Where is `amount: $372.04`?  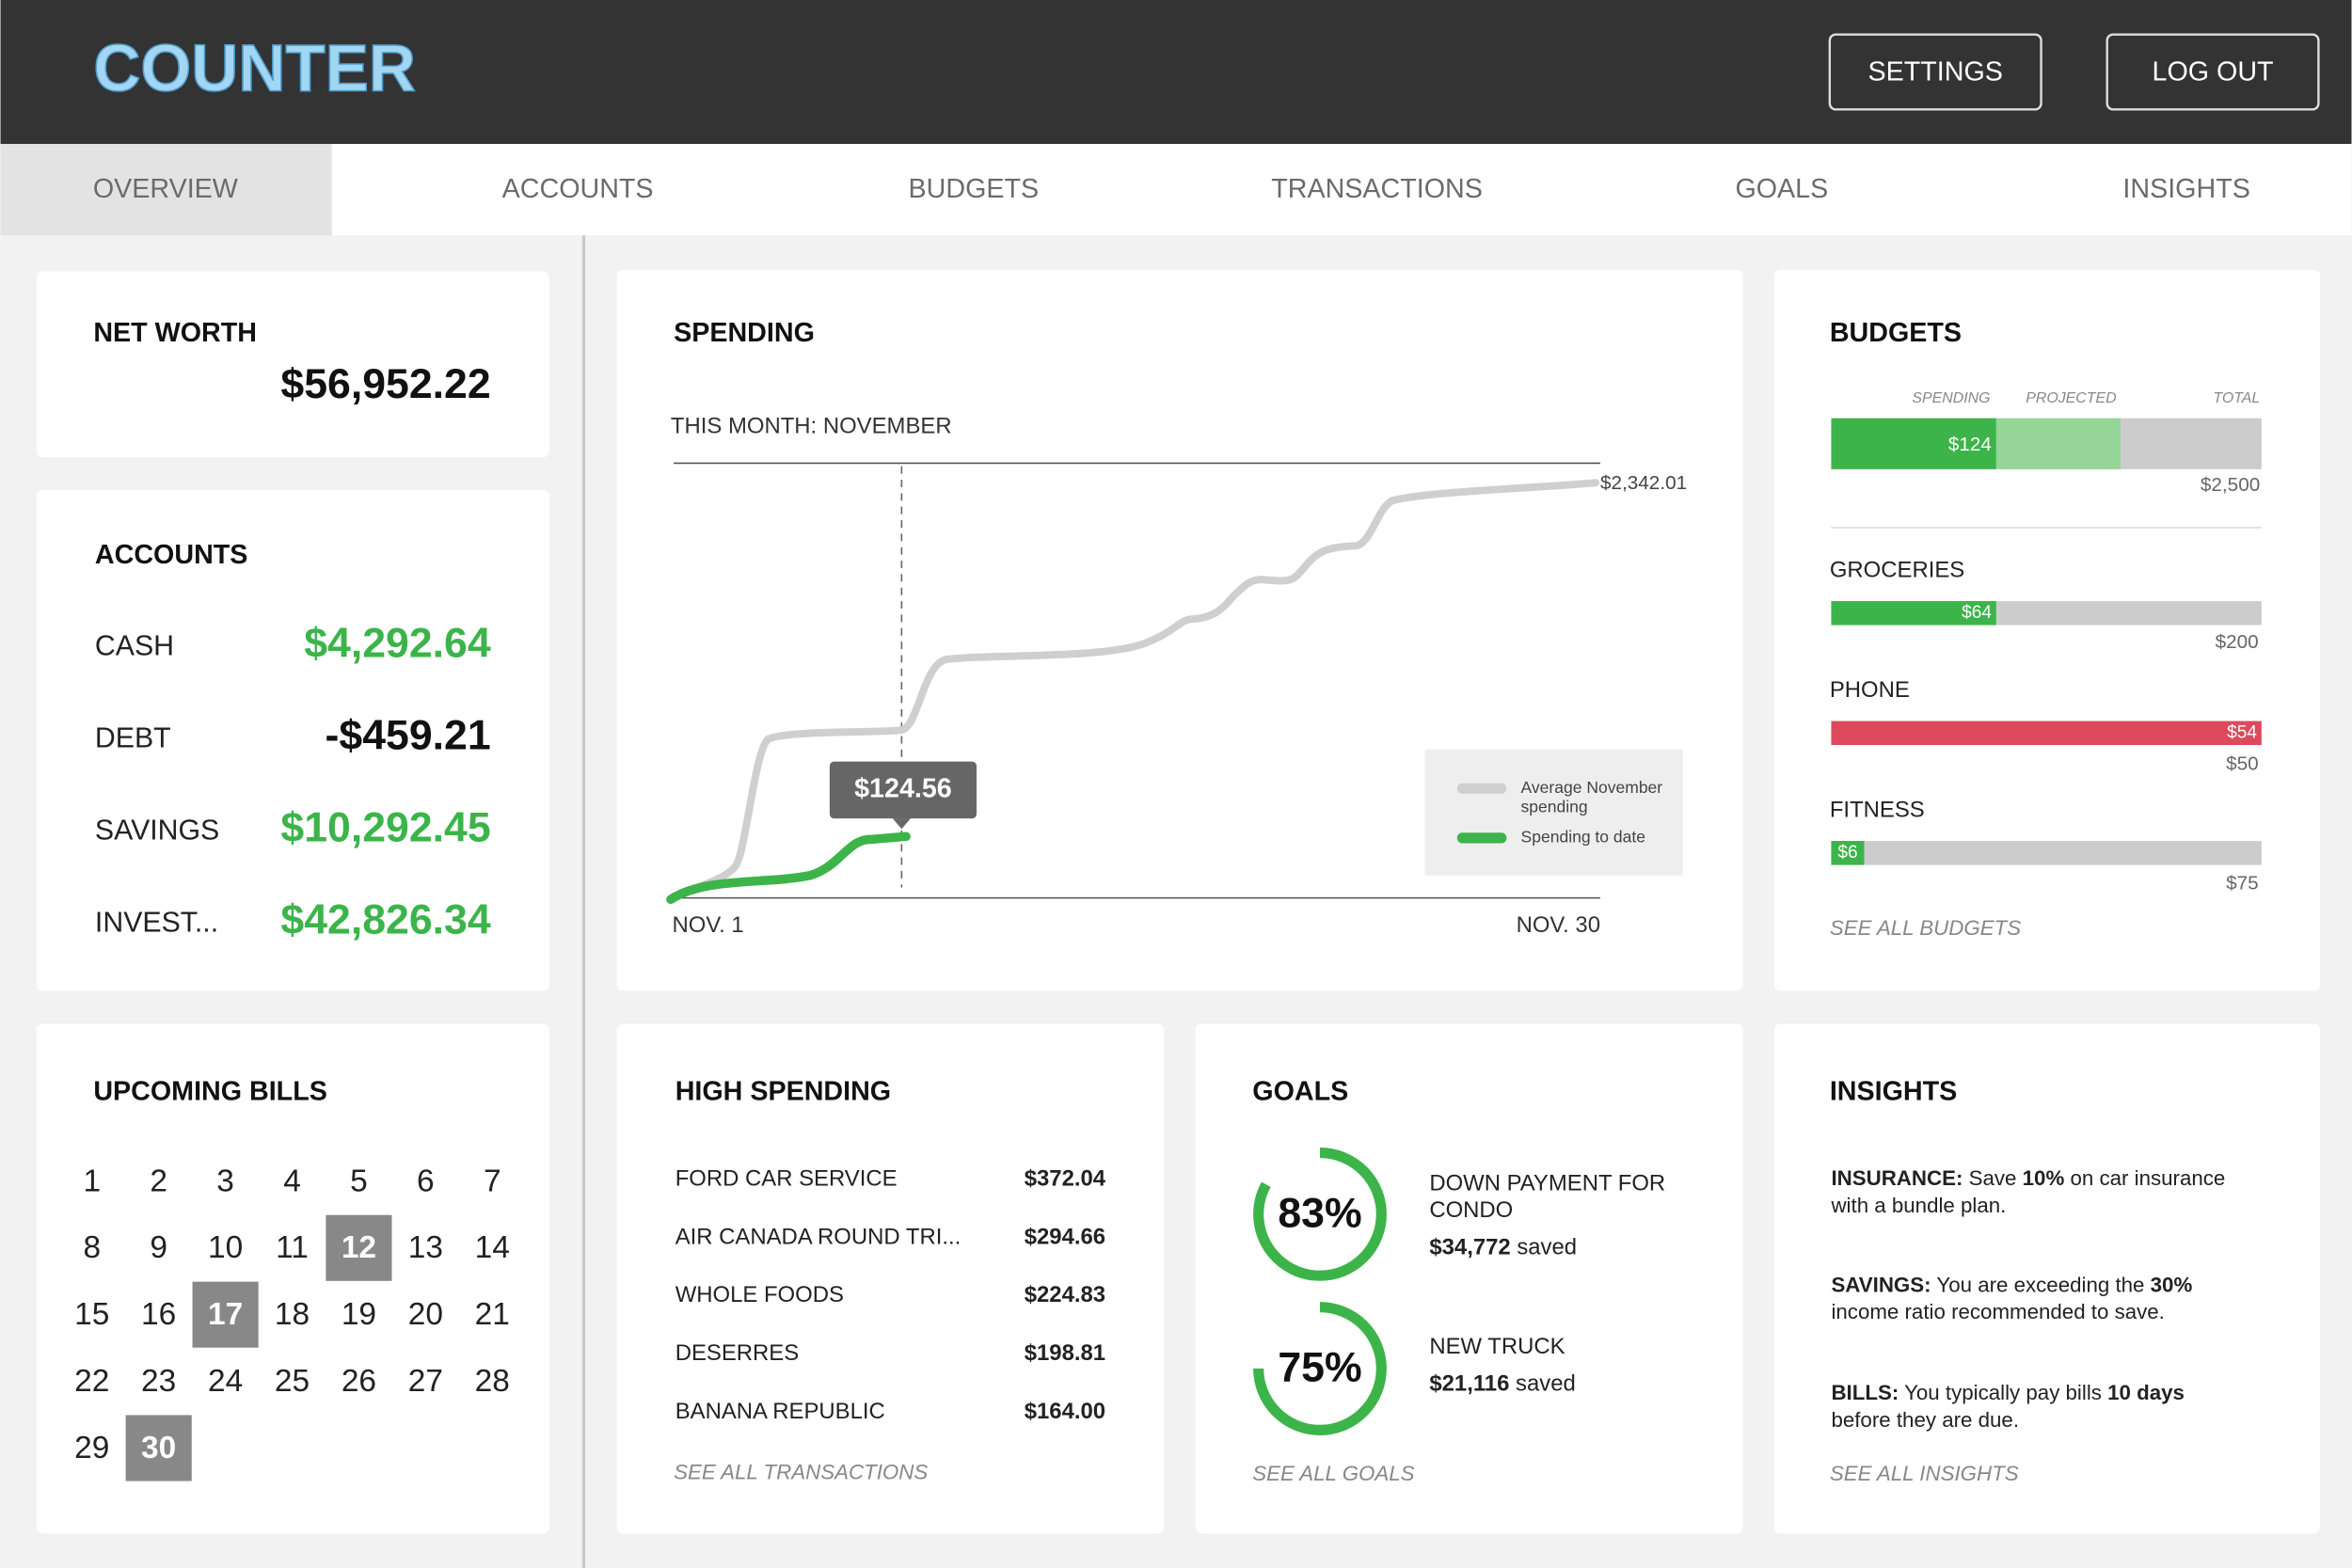
amount: $372.04 is located at coordinates (1065, 1179).